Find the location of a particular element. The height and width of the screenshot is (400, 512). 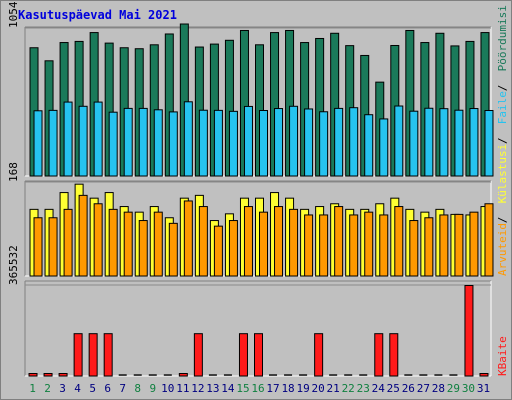

x-tick-label: 28 is located at coordinates (438, 388).